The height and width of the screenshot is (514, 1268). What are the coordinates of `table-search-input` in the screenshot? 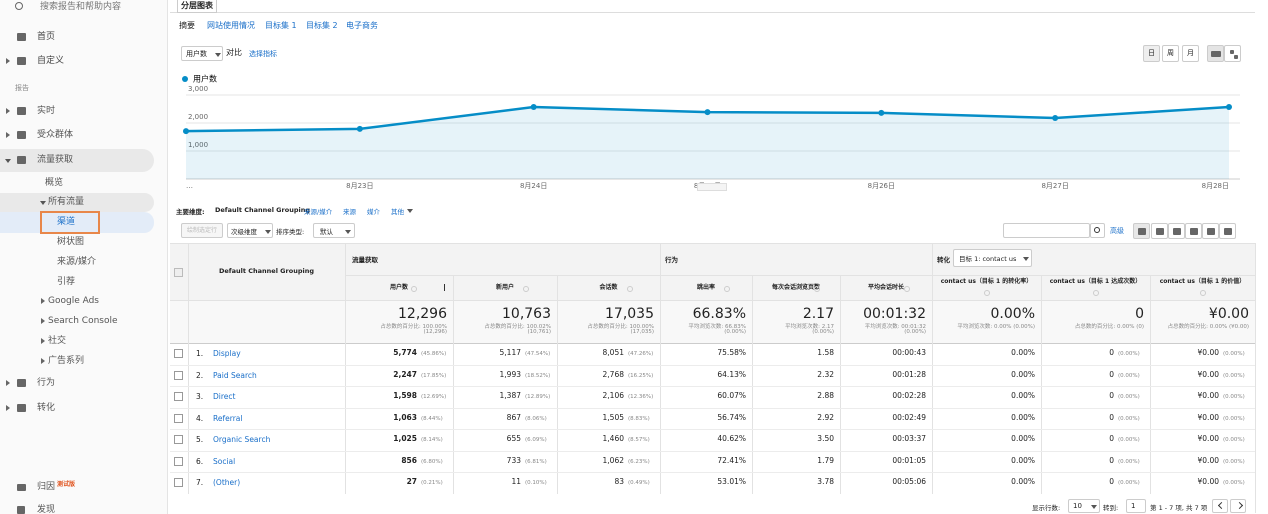 It's located at (1046, 230).